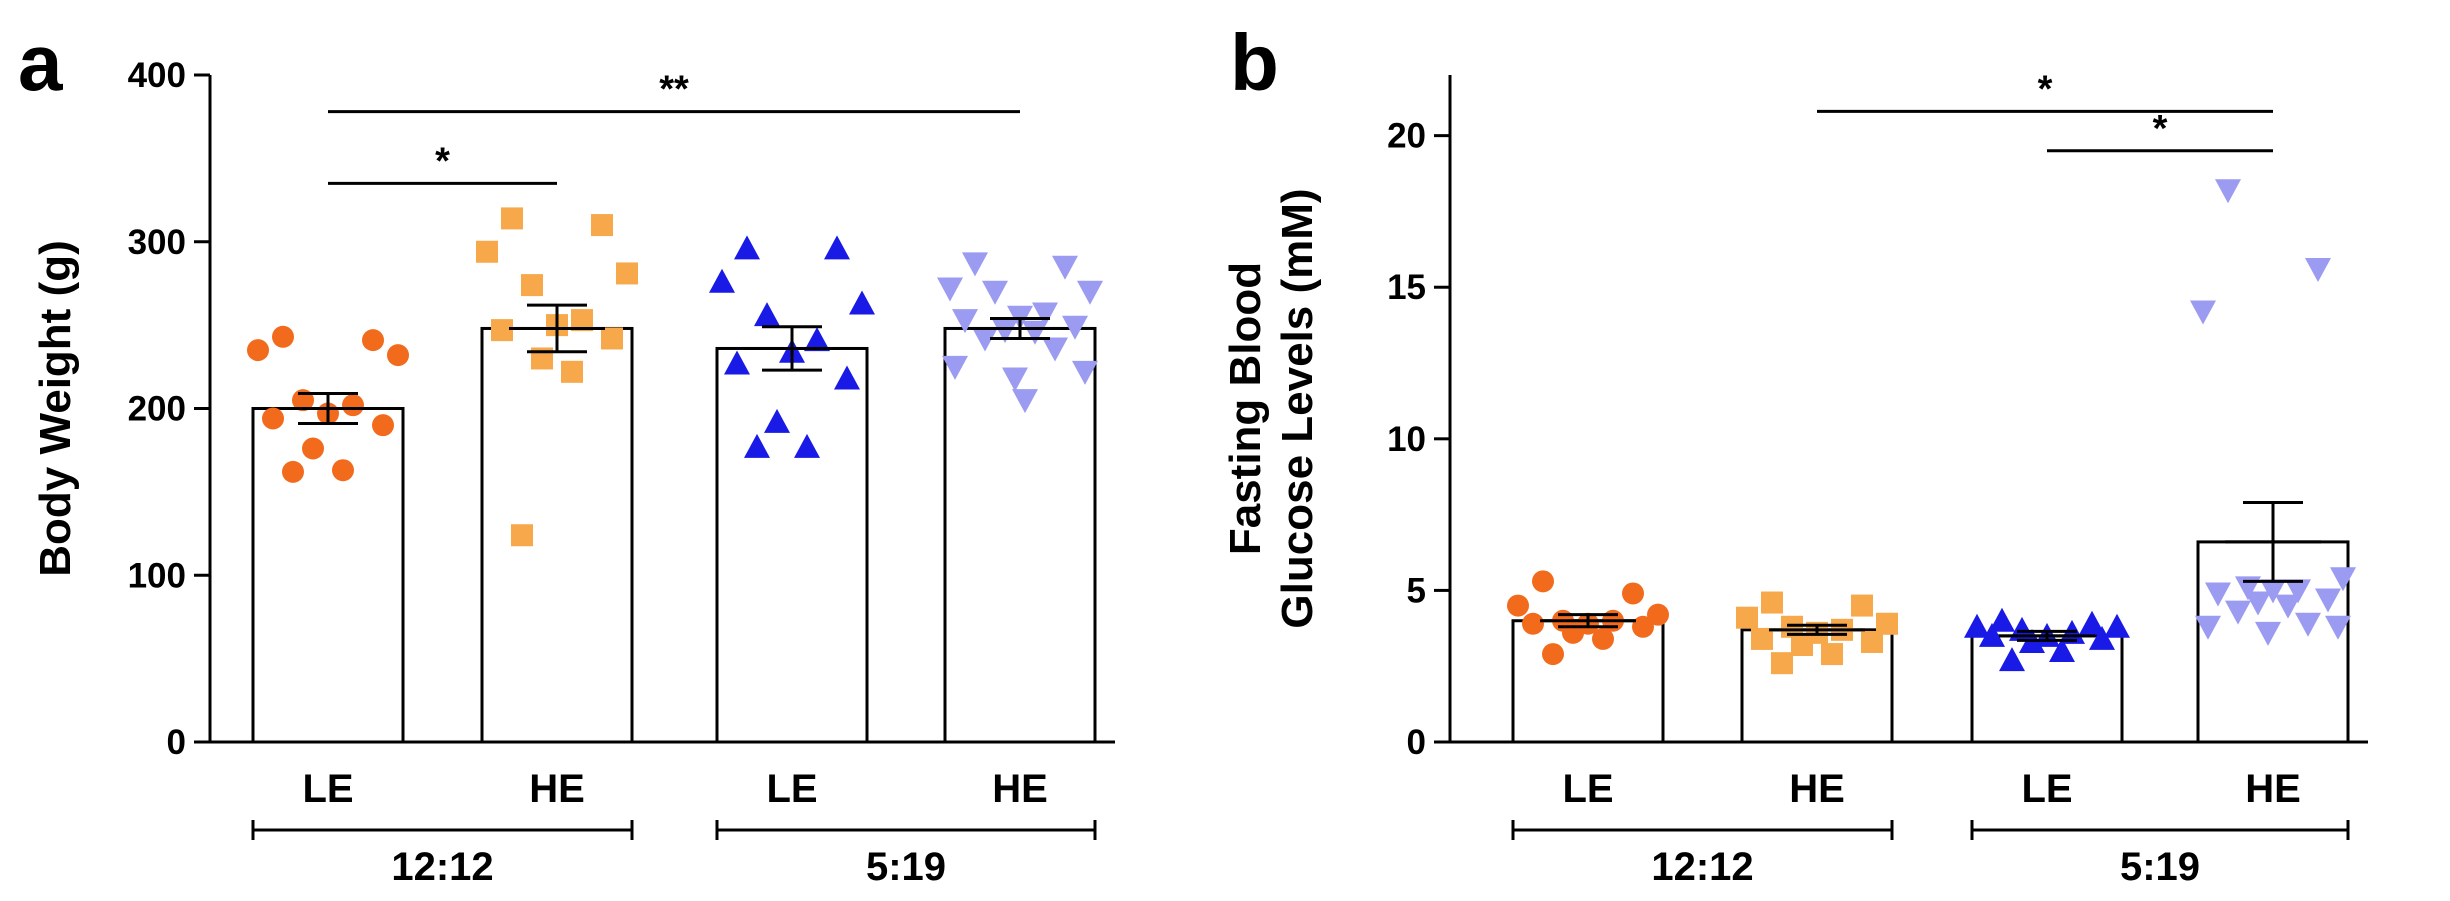 This screenshot has height=901, width=2450. I want to click on significance-label: **, so click(674, 90).